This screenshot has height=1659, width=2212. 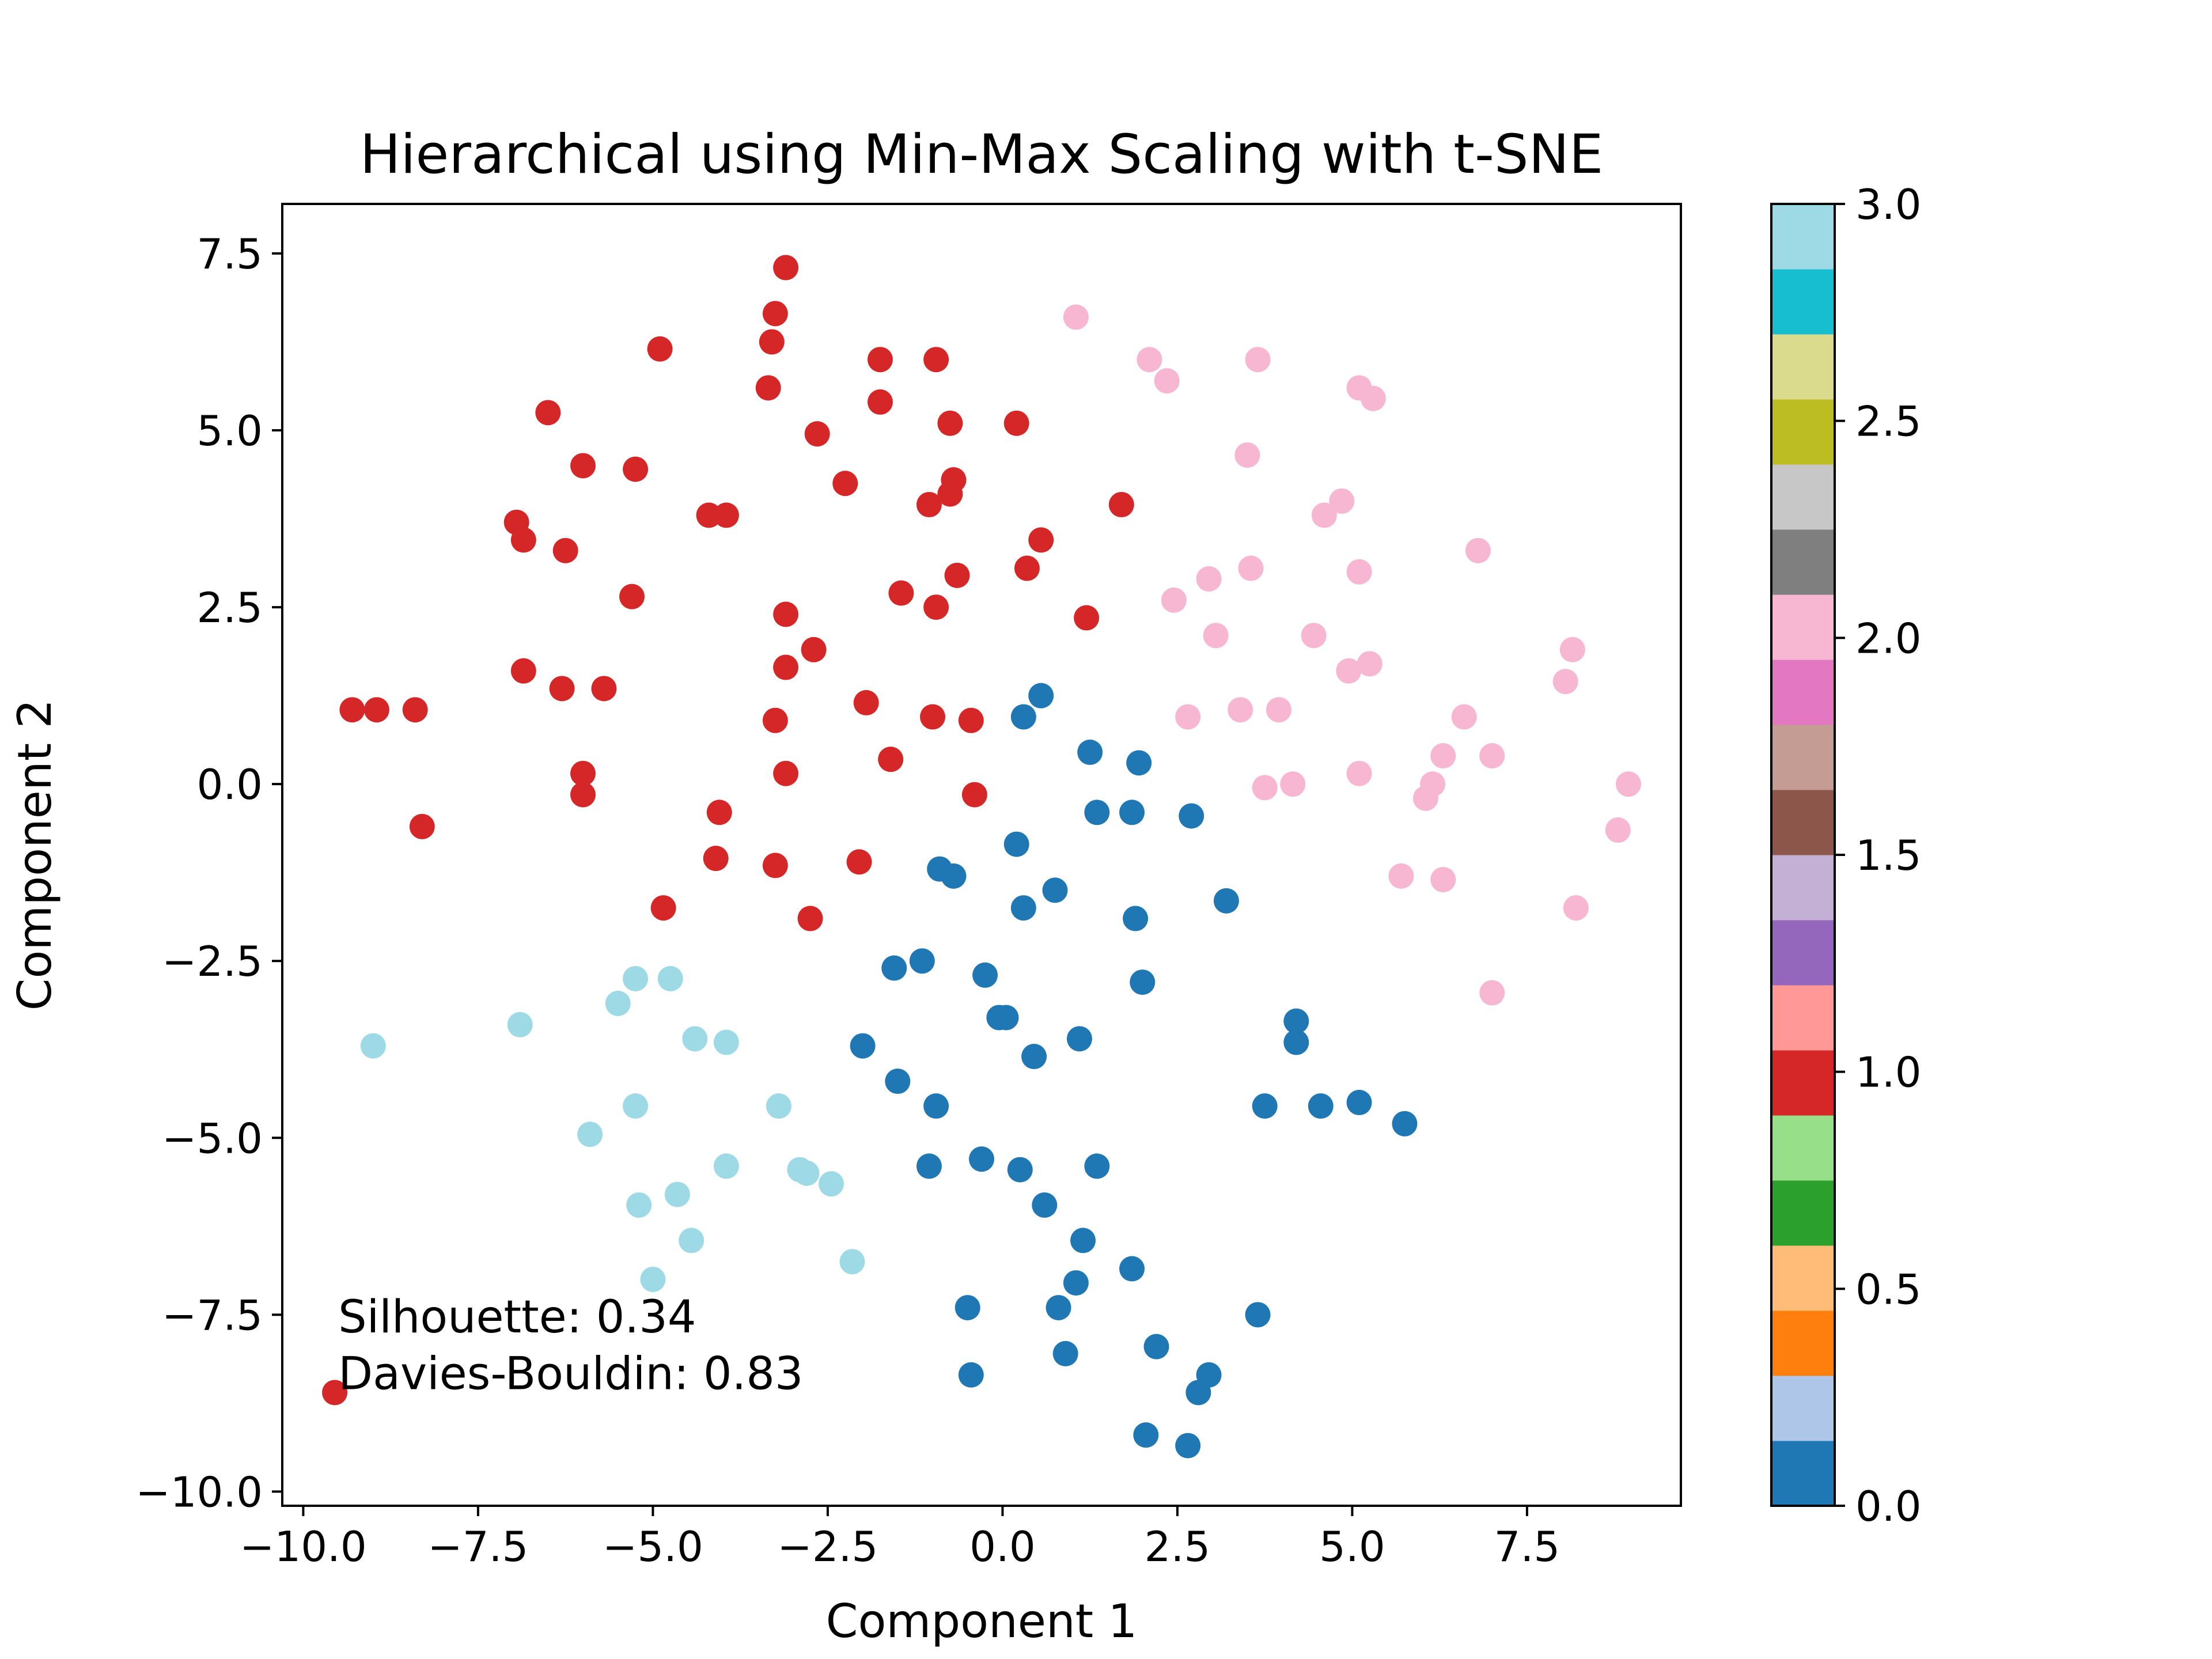 I want to click on x-tick-label: 2.5, so click(x=1178, y=1546).